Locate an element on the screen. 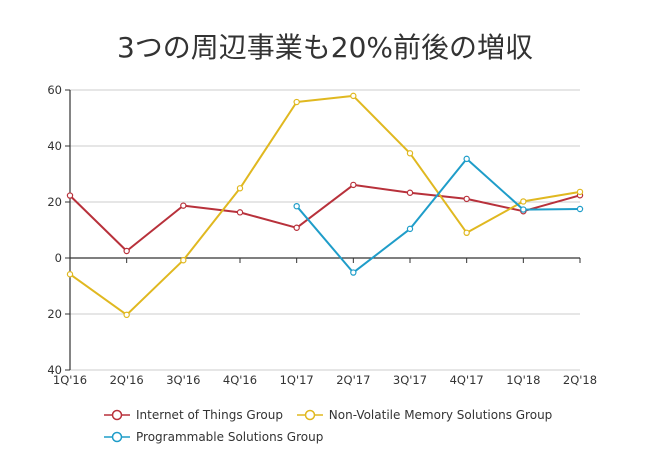 The image size is (650, 460). legend-item-iot: Internet of Things Group is located at coordinates (193, 415).